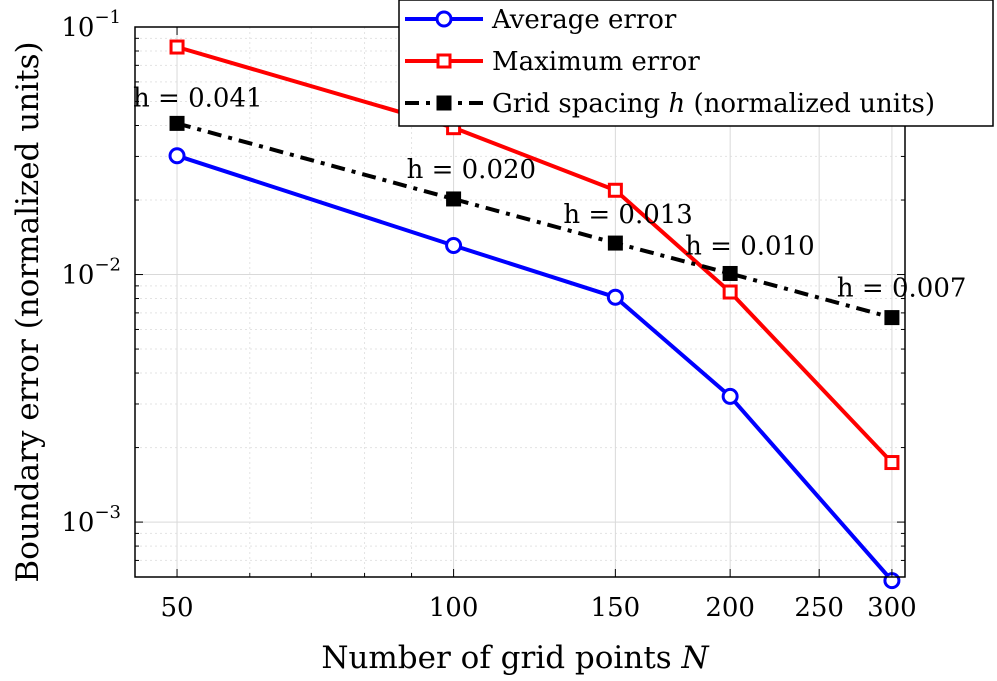 The width and height of the screenshot is (997, 681). What do you see at coordinates (91, 520) in the screenshot?
I see `y-tick-label: 10⁻³` at bounding box center [91, 520].